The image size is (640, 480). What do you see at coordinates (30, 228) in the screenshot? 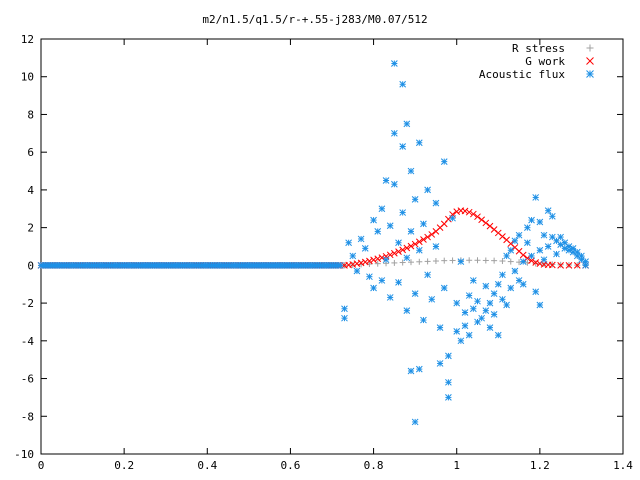
I see `y-tick-label: 2` at bounding box center [30, 228].